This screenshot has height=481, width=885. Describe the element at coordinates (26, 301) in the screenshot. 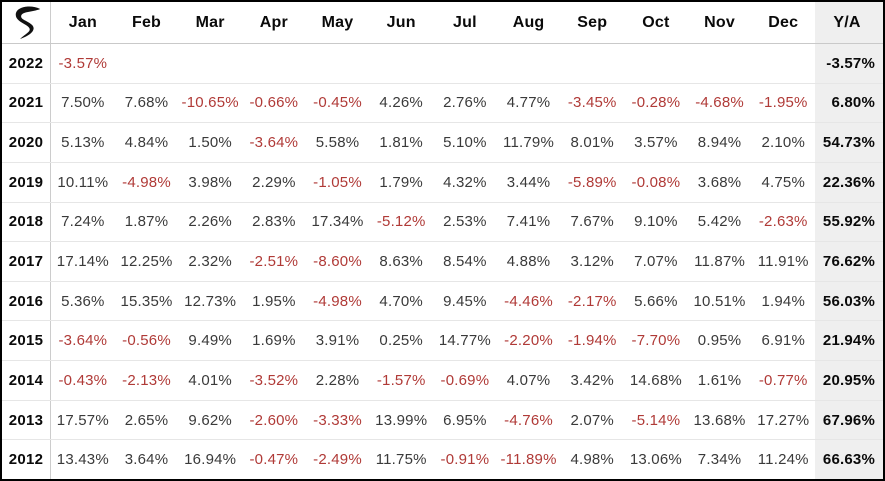

I see `year-label: 2016` at that location.